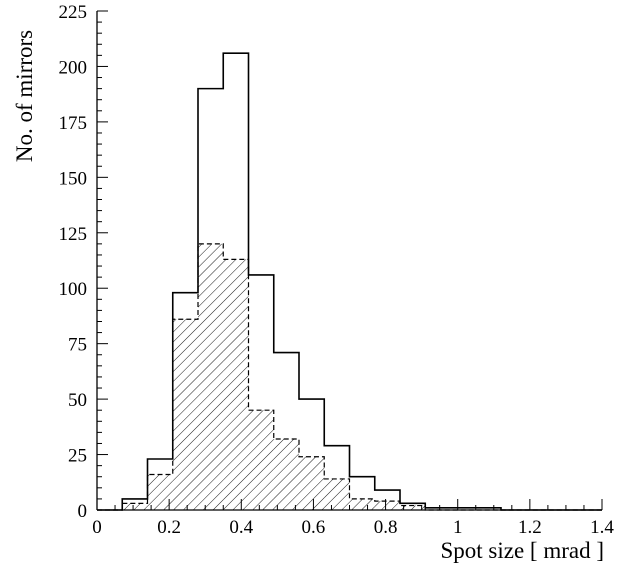  I want to click on y-tick-label: 75, so click(77, 345).